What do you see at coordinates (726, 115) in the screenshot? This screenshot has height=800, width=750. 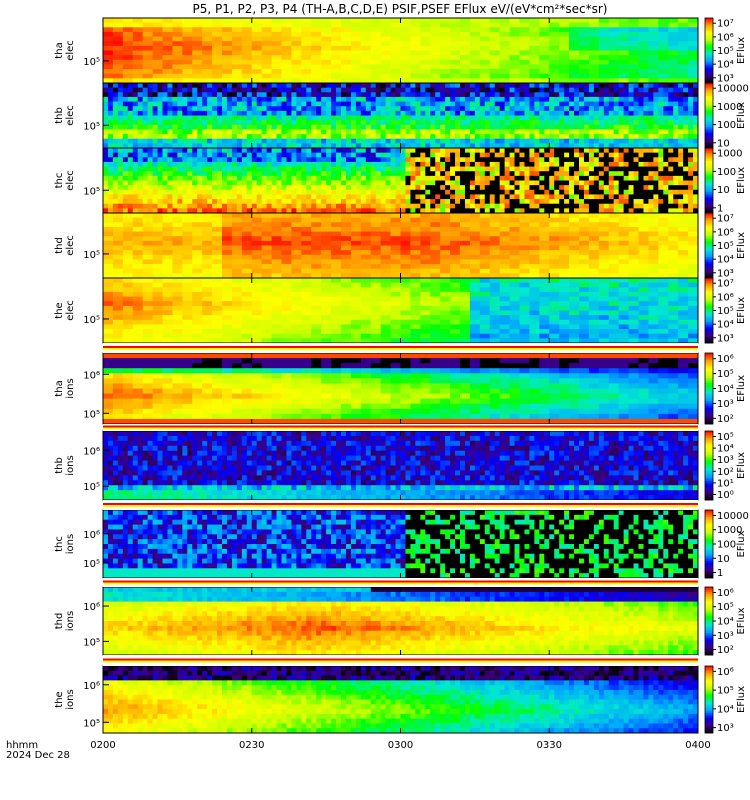 I see `colorbar: 10000 1000 100 10 EFlux` at bounding box center [726, 115].